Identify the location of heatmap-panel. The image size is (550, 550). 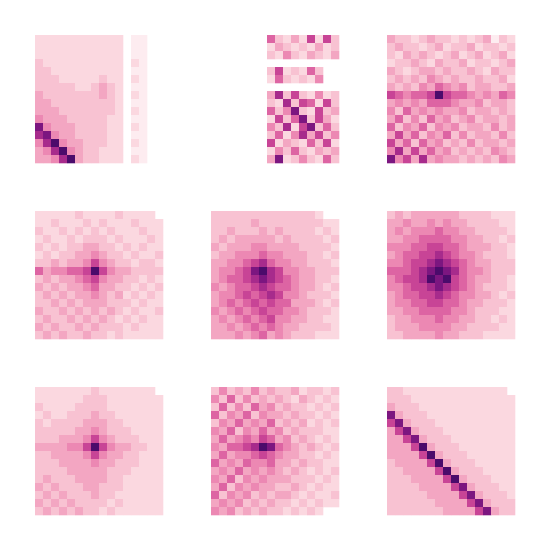
(451, 275).